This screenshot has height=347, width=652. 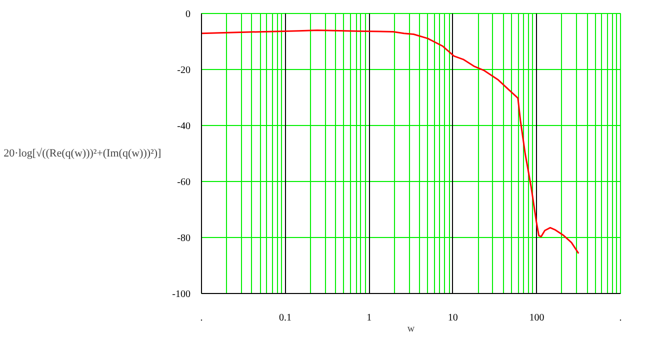 I want to click on y-tick-label: -20, so click(x=184, y=70).